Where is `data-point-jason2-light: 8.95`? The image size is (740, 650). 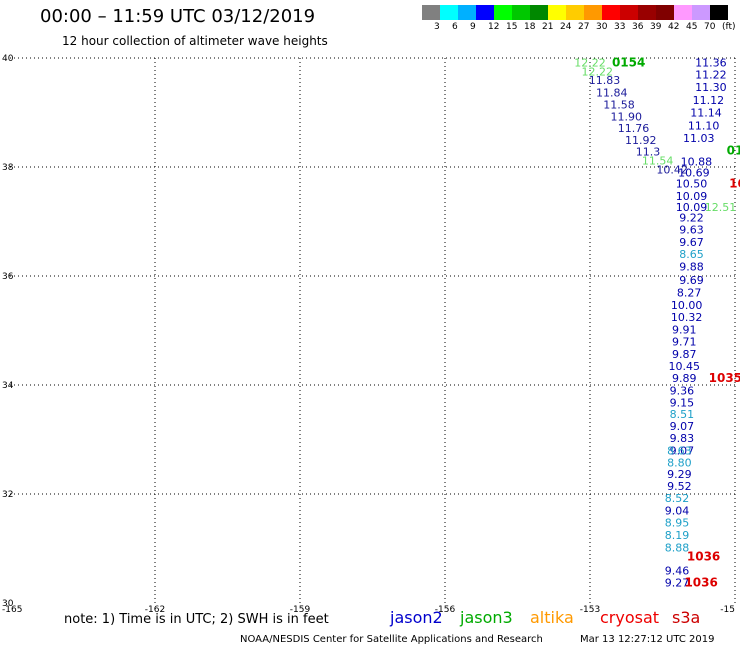
data-point-jason2-light: 8.95 is located at coordinates (677, 522).